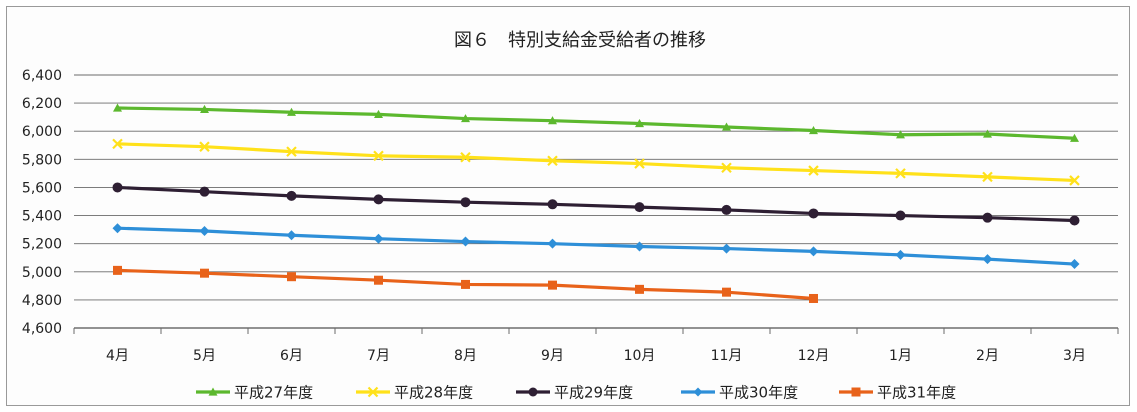 This screenshot has height=412, width=1137. I want to click on legend-label: 平成31年度, so click(916, 393).